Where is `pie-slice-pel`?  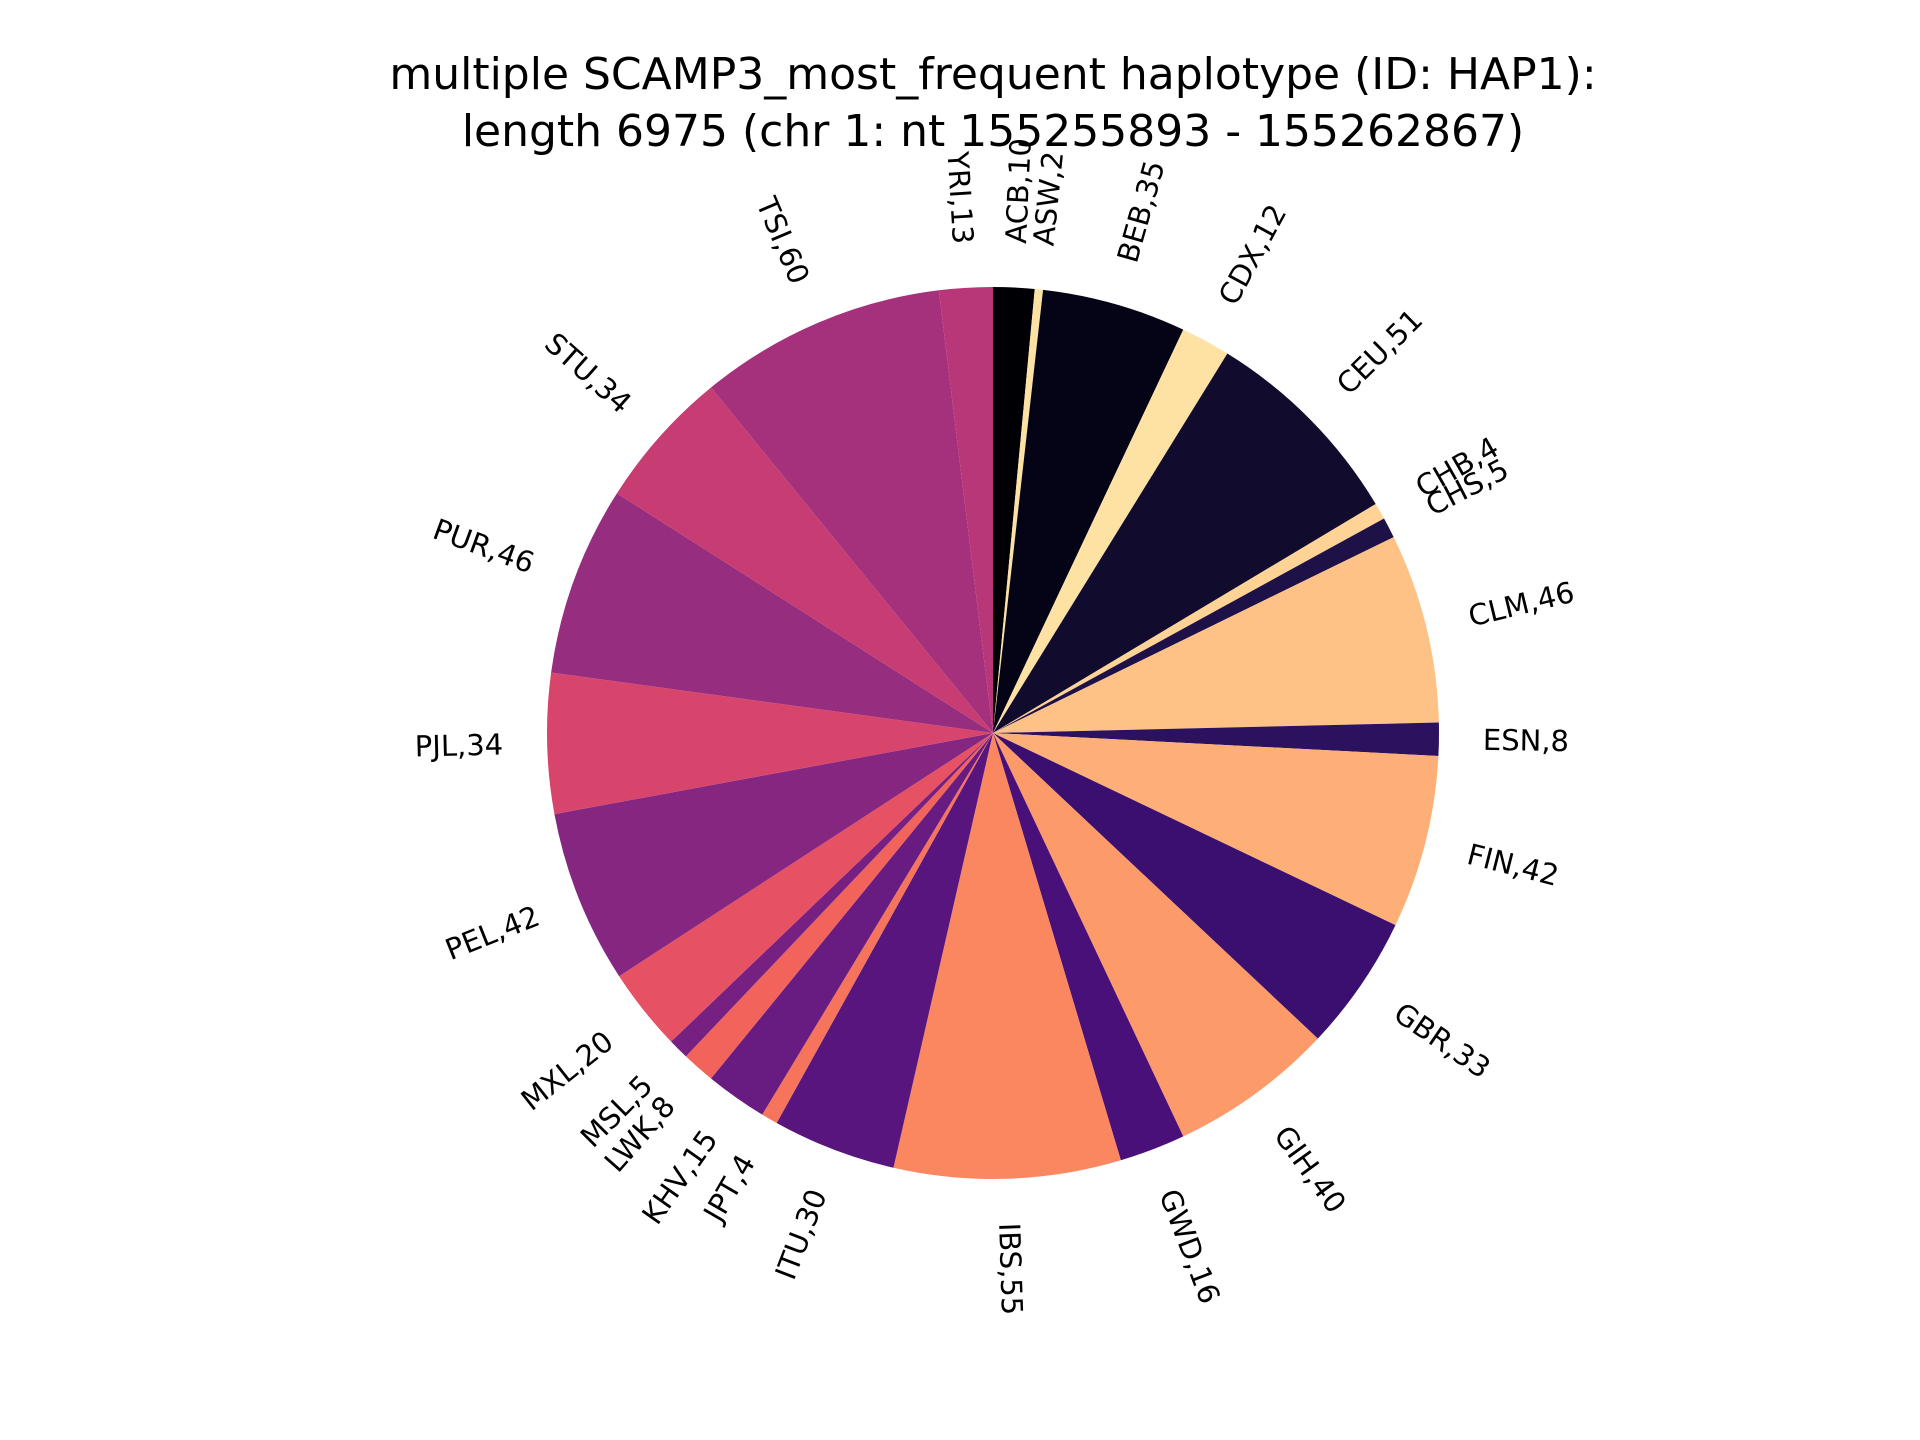
pie-slice-pel is located at coordinates (773, 855).